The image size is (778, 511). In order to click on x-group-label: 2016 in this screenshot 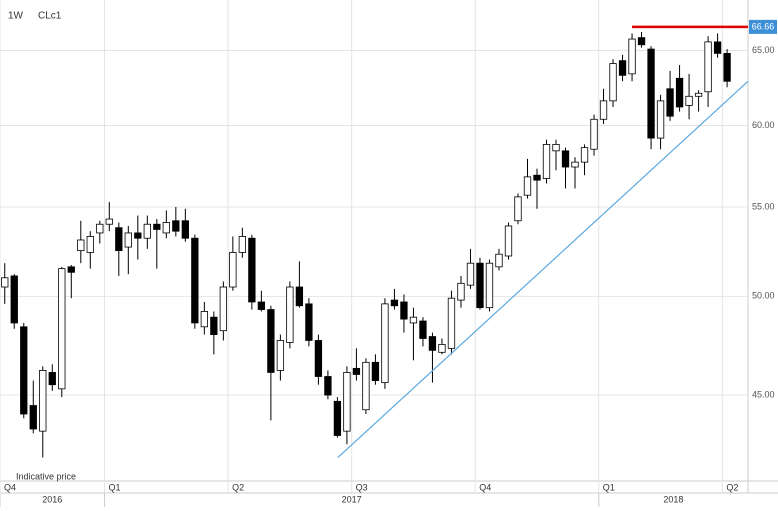, I will do `click(52, 499)`.